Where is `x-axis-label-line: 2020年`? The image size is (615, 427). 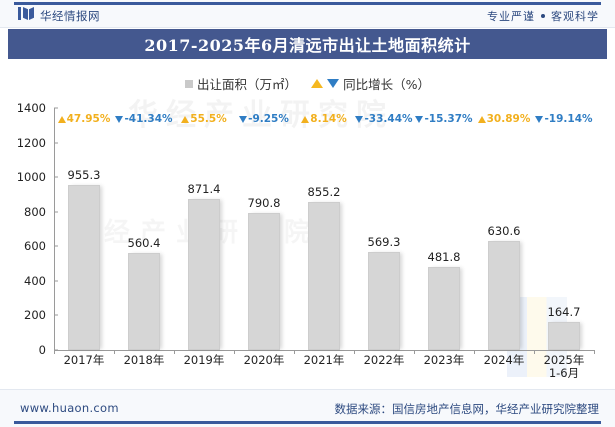
x-axis-label-line: 2020年 is located at coordinates (264, 360).